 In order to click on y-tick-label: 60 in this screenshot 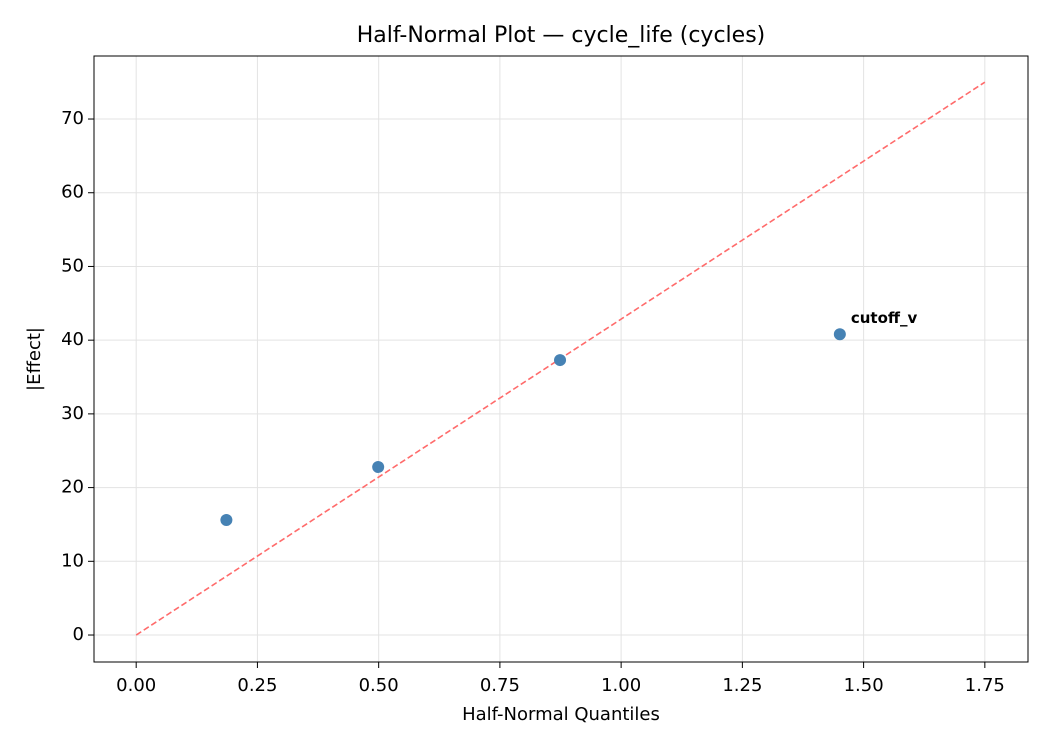, I will do `click(72, 192)`.